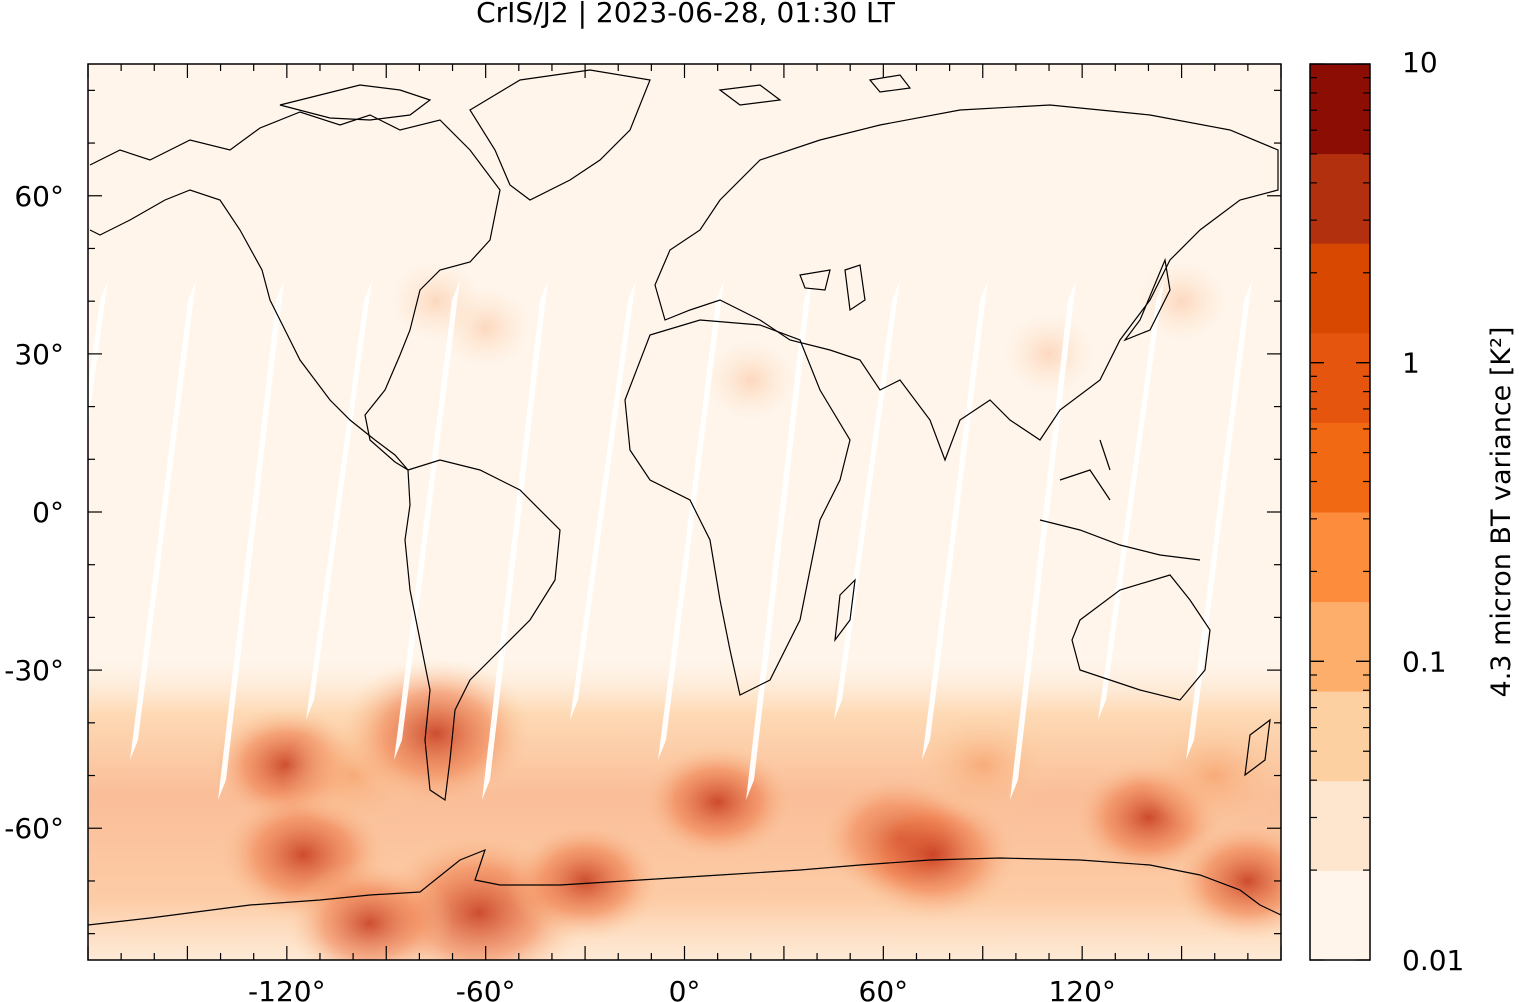 This screenshot has width=1519, height=1002. What do you see at coordinates (1433, 960) in the screenshot?
I see `colorbar-tick-label: 0.01` at bounding box center [1433, 960].